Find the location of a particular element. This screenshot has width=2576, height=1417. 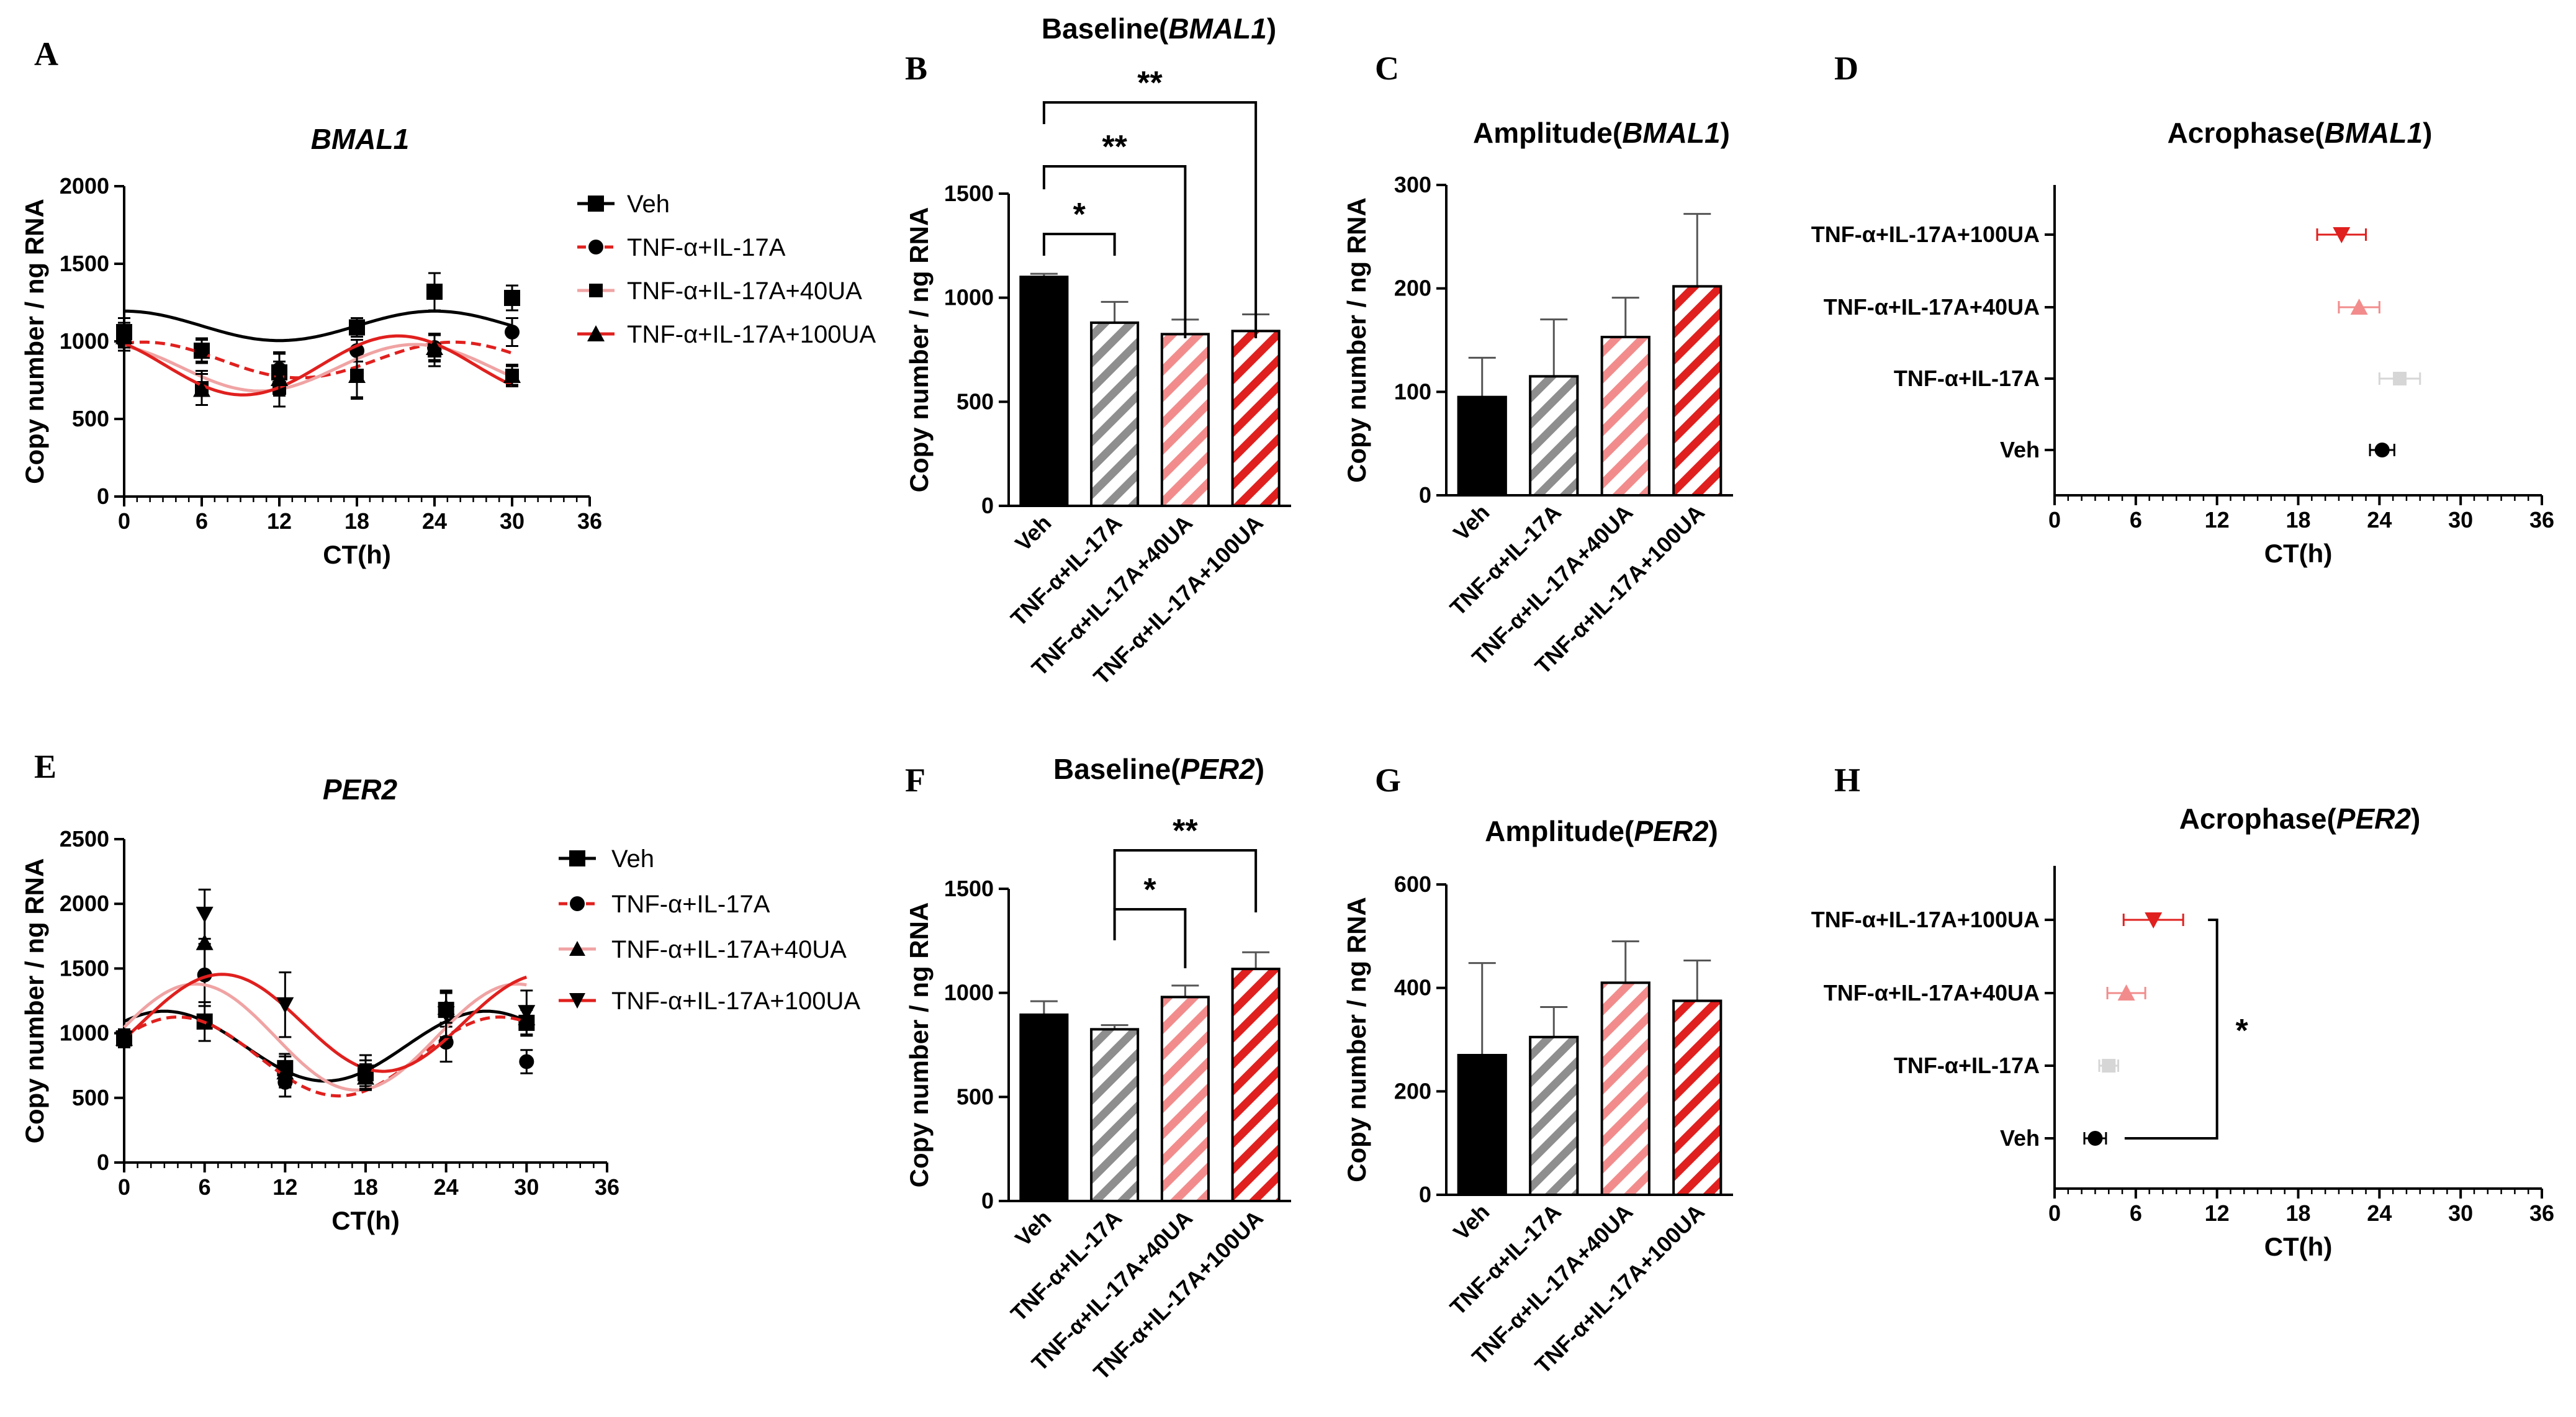

x-tick-label-e: 18 is located at coordinates (365, 1187).